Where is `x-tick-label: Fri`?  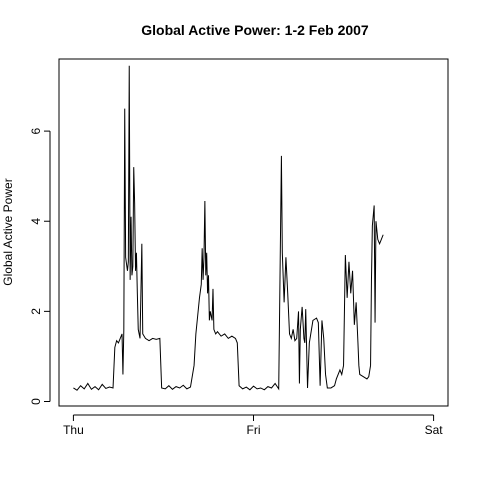 x-tick-label: Fri is located at coordinates (254, 430).